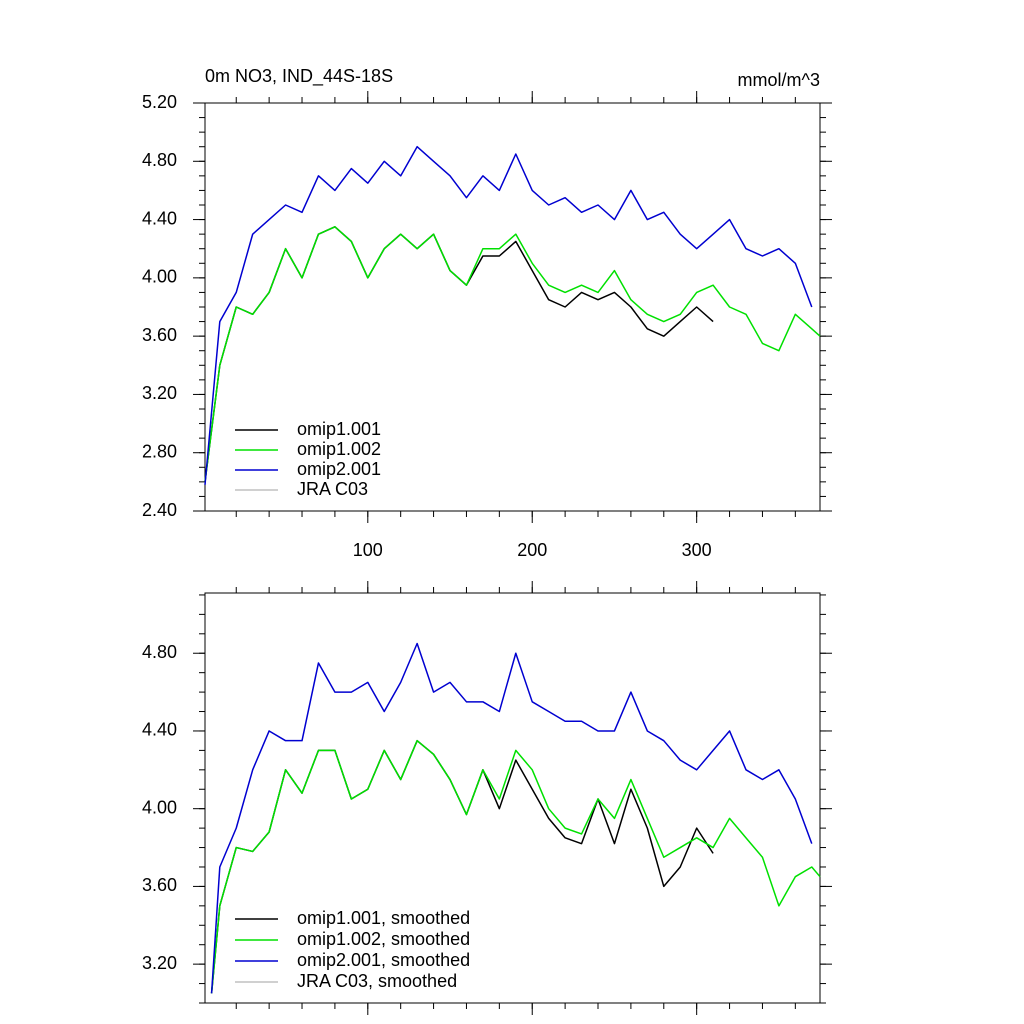  Describe the element at coordinates (299, 76) in the screenshot. I see `chart-title: 0m NO3, IND_44S-18S` at that location.